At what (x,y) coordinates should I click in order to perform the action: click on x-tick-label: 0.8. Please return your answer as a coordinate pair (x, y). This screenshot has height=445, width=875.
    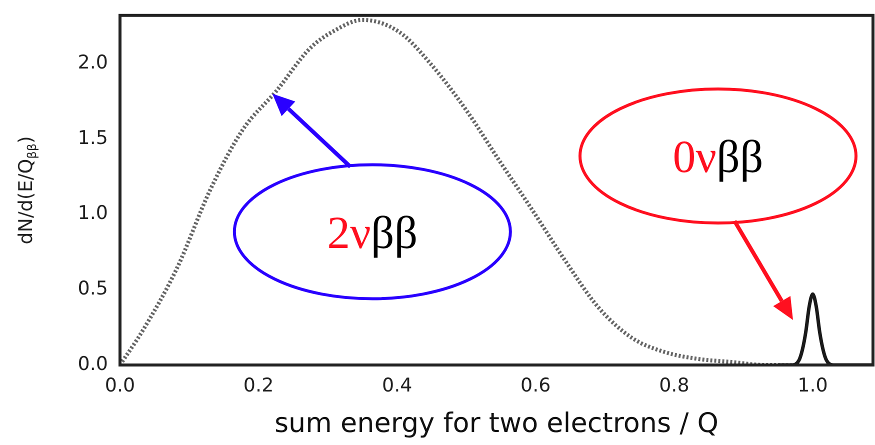
    Looking at the image, I should click on (674, 385).